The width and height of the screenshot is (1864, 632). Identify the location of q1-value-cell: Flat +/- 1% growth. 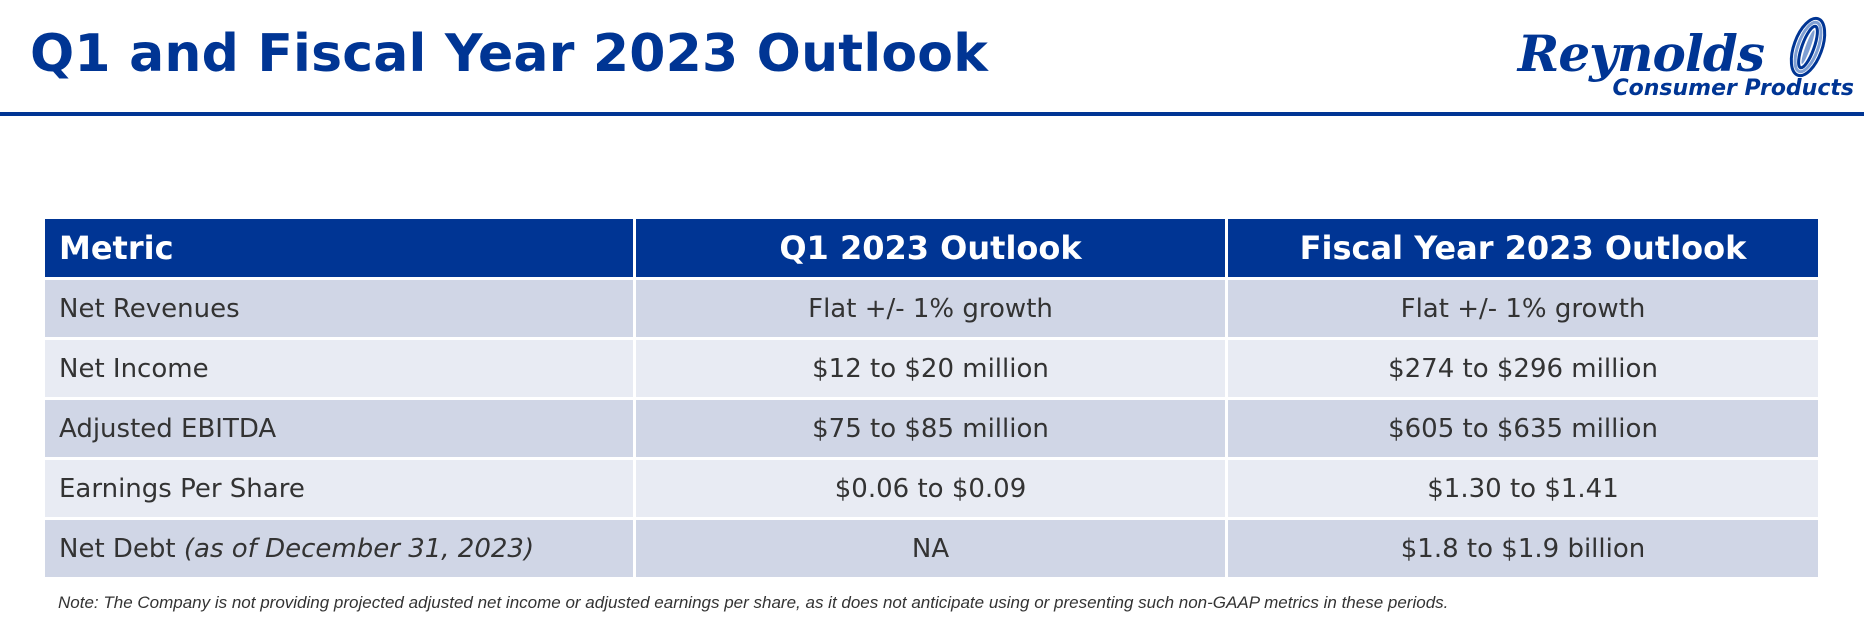
(930, 308).